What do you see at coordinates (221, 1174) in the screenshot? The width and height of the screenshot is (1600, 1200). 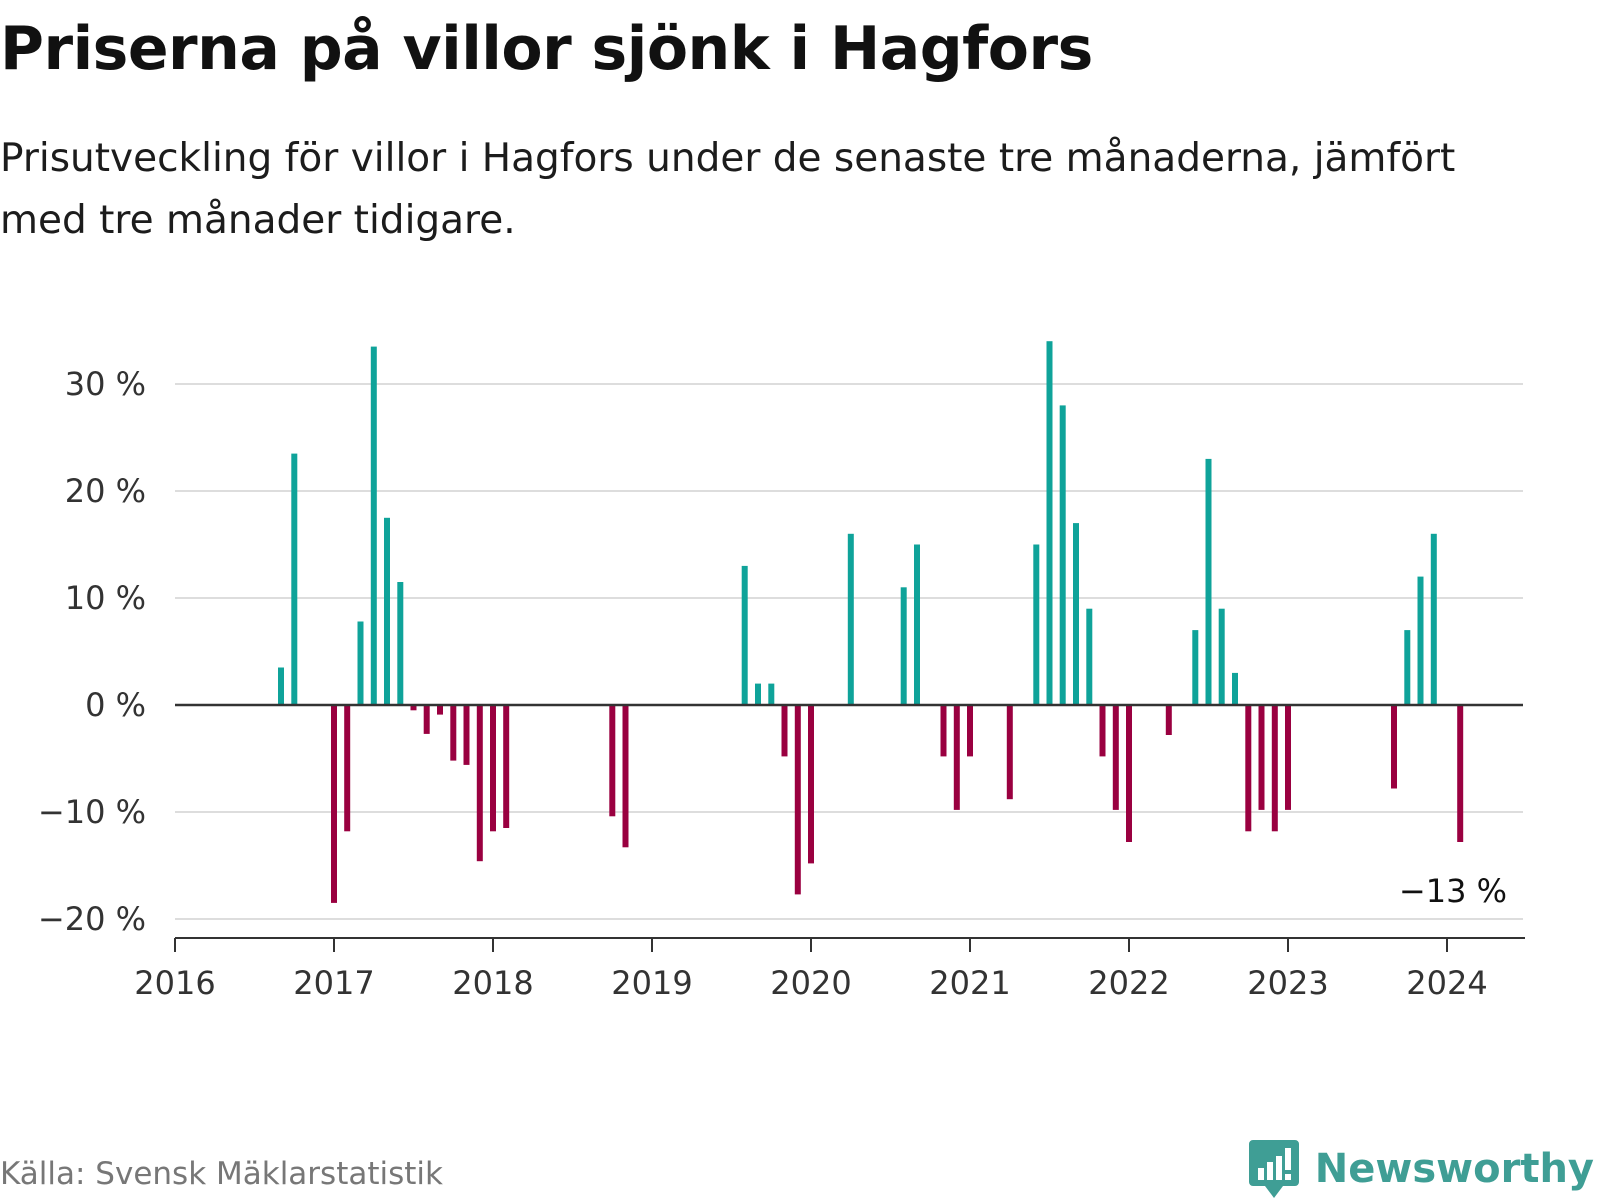 I see `source-note: Källa: Svensk Mäklarstatistik` at bounding box center [221, 1174].